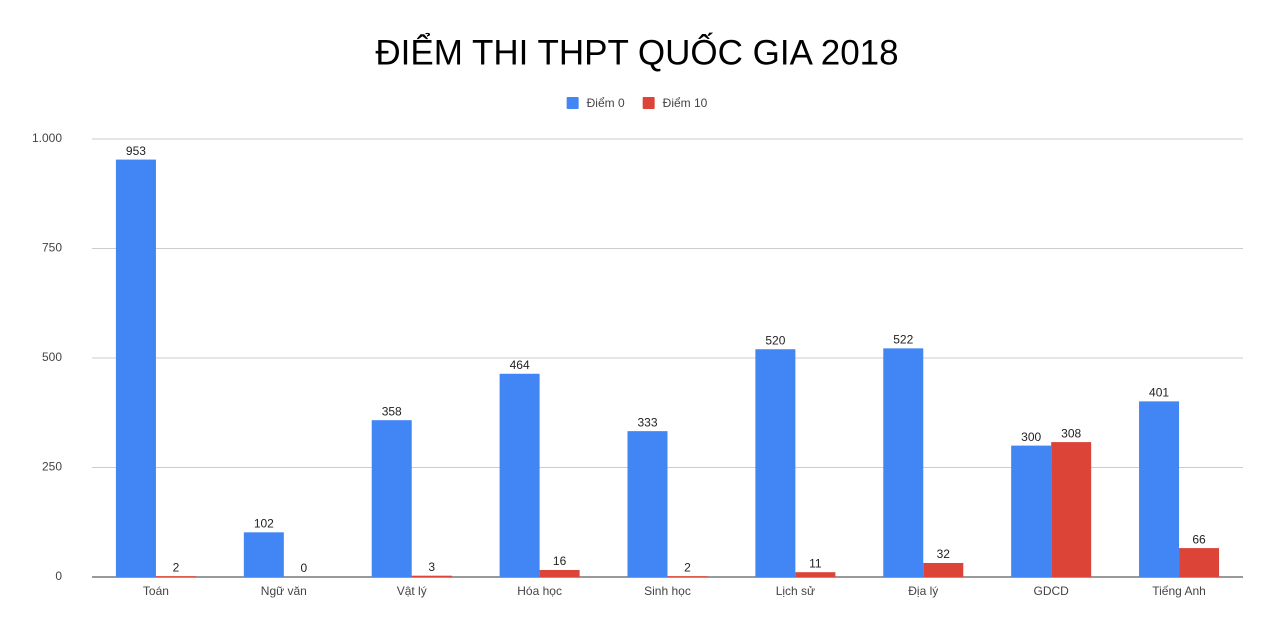 This screenshot has width=1274, height=630. I want to click on data-label: 358, so click(392, 411).